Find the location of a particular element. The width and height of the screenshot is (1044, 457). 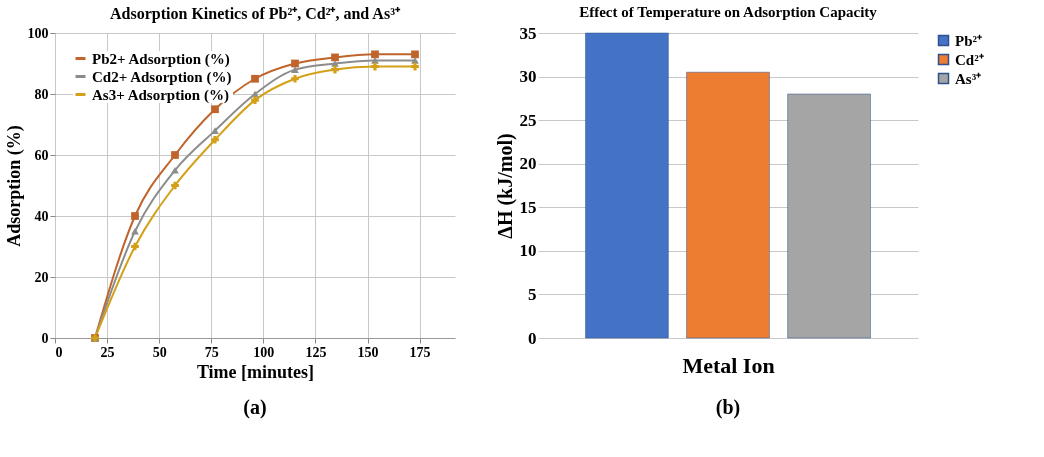

text: (b) is located at coordinates (728, 407).